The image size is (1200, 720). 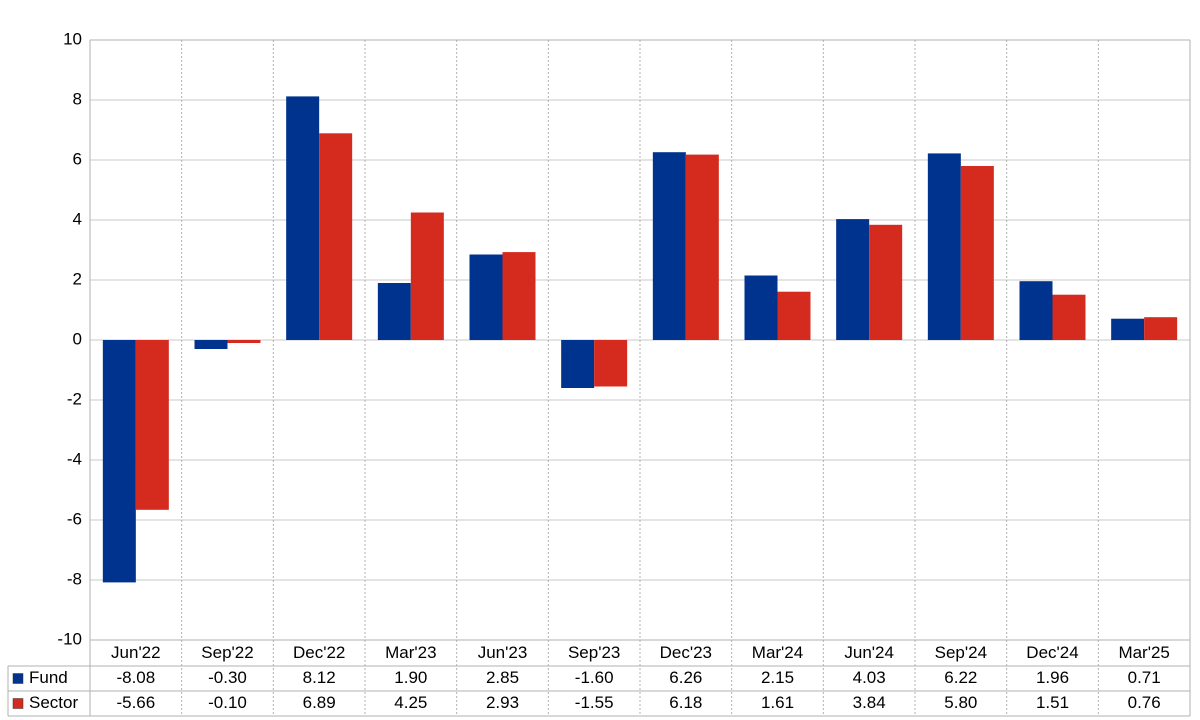 I want to click on legend-label: Sector, so click(x=53, y=702).